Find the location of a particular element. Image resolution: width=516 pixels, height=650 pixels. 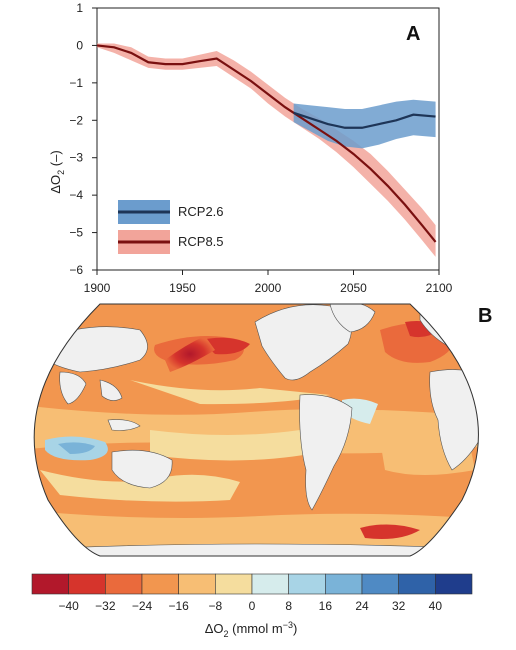

y-tick-label: 1 is located at coordinates (79, 8).